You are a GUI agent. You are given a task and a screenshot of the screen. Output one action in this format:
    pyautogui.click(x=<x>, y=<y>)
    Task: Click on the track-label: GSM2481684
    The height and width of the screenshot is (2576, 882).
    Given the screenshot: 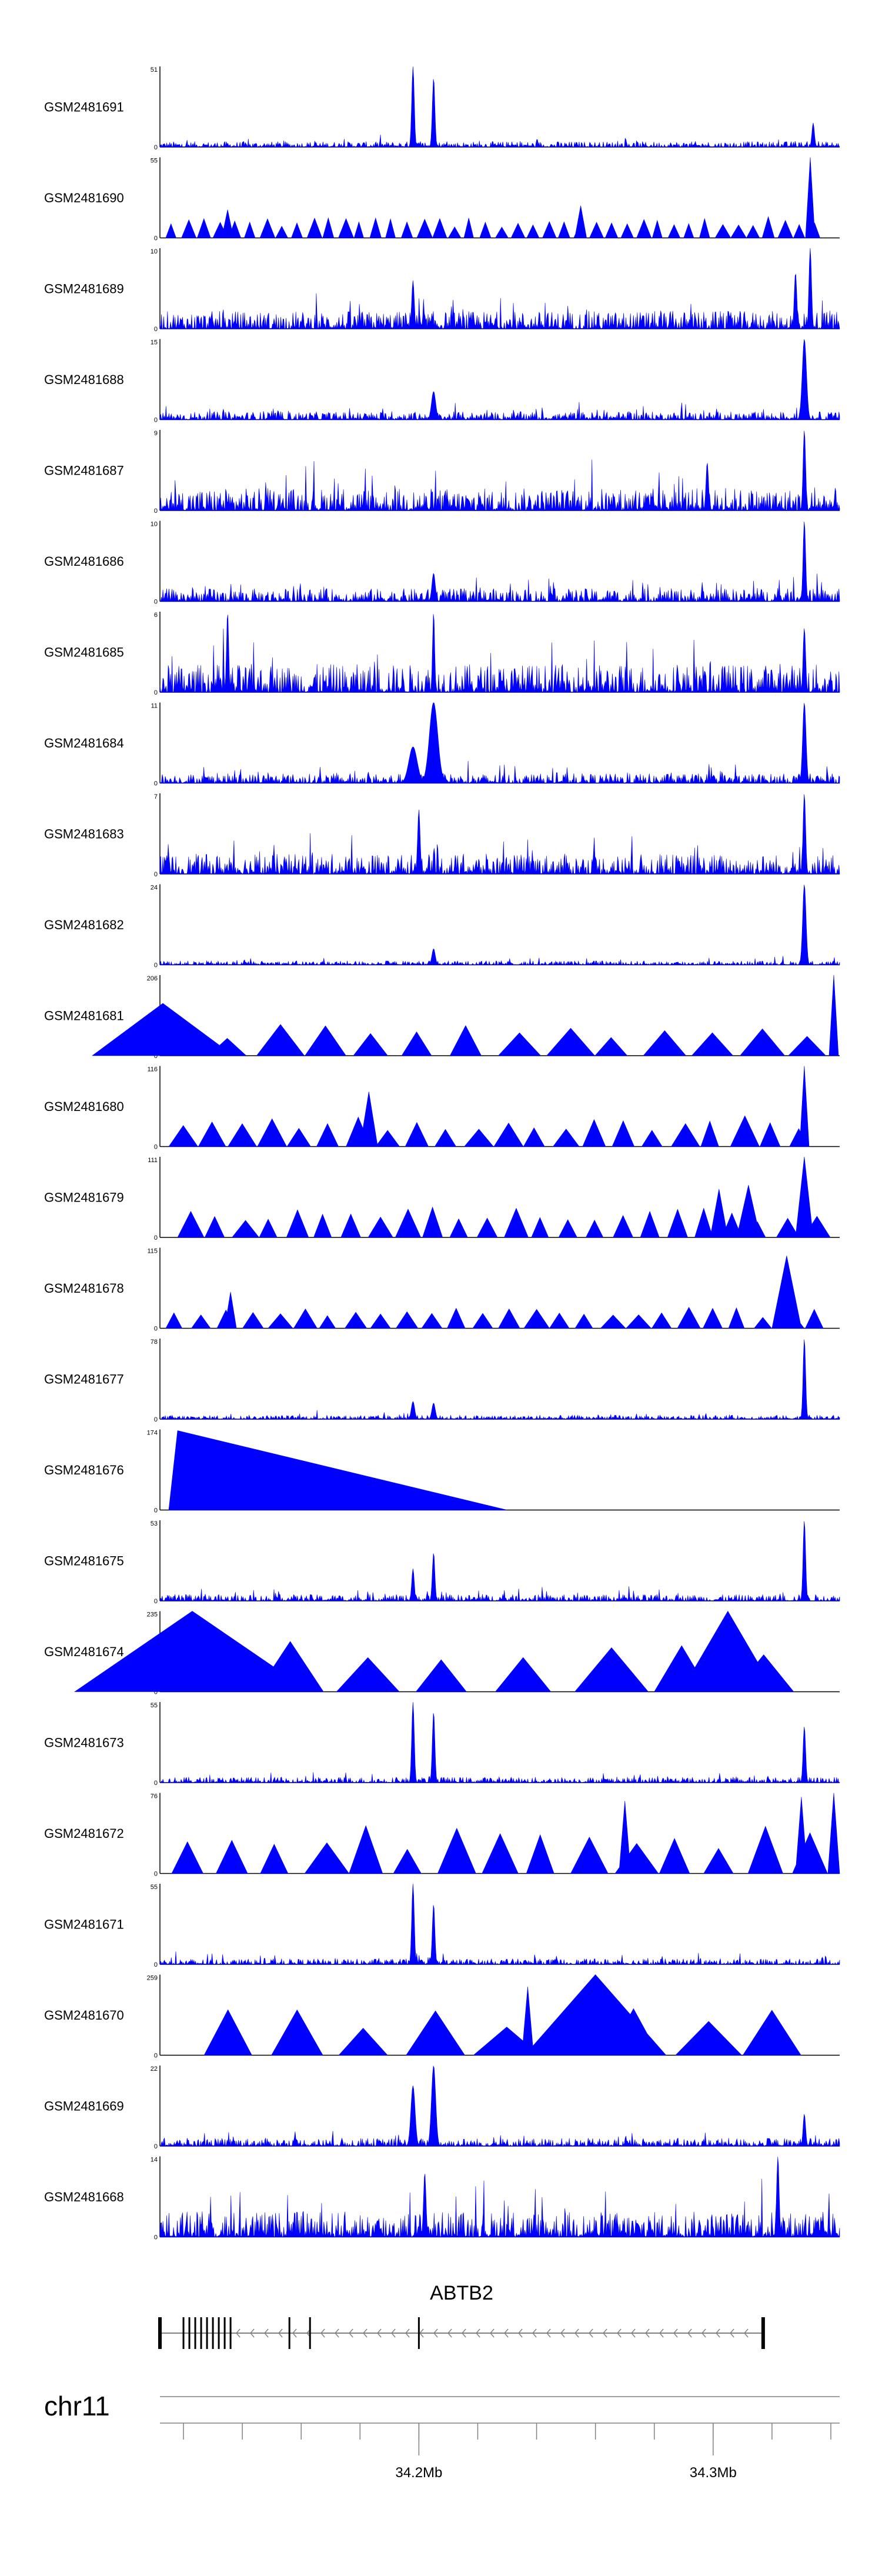 What is the action you would take?
    pyautogui.click(x=84, y=743)
    